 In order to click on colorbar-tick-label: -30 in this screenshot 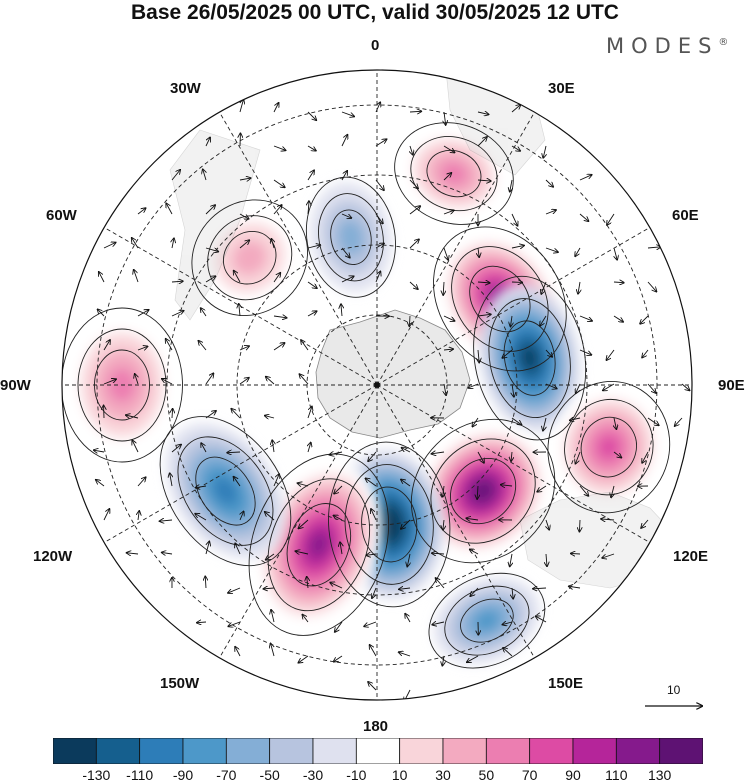, I will do `click(313, 775)`.